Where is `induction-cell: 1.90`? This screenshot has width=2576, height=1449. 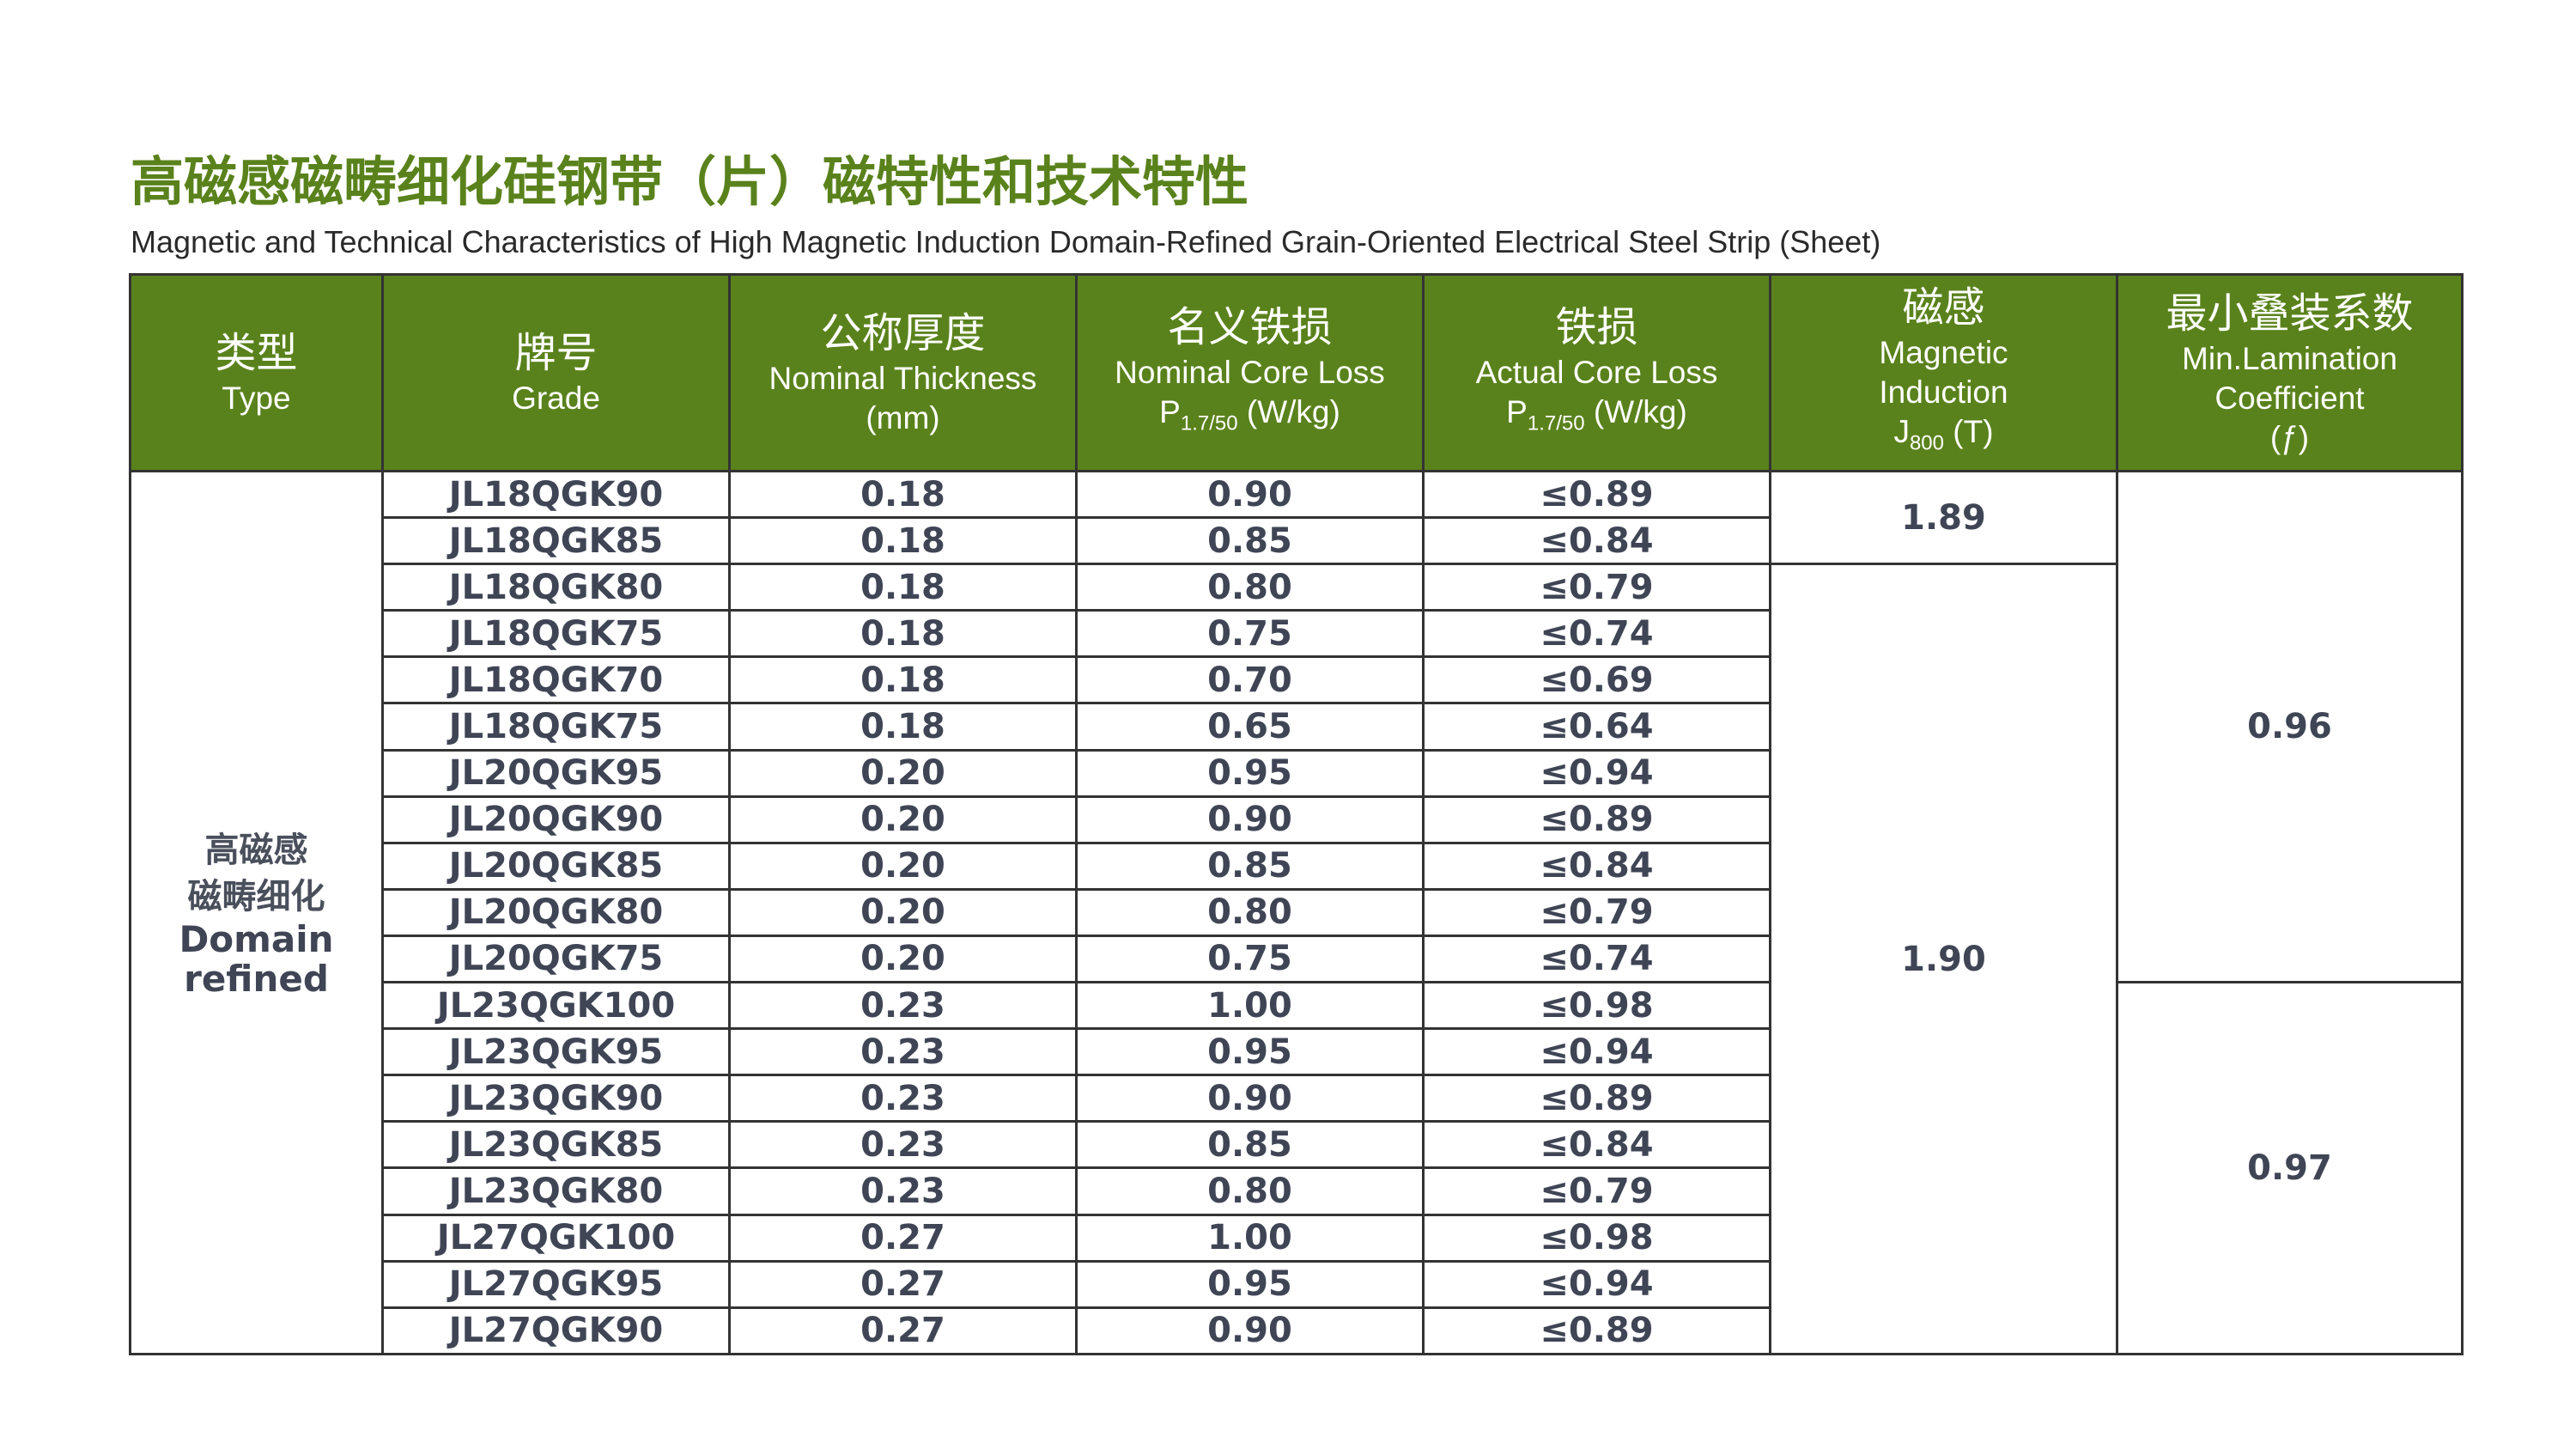
induction-cell: 1.90 is located at coordinates (1944, 959).